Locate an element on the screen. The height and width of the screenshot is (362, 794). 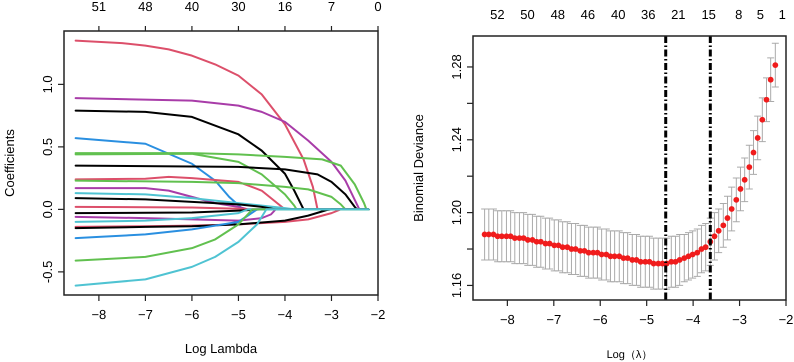
text: 7 is located at coordinates (332, 7).